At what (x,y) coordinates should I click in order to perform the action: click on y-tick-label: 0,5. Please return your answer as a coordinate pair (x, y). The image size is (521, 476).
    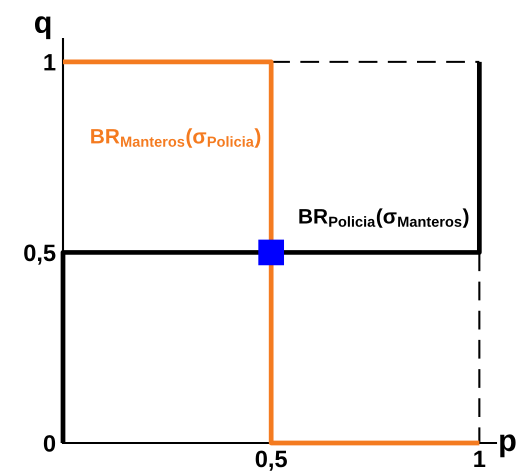
    Looking at the image, I should click on (40, 254).